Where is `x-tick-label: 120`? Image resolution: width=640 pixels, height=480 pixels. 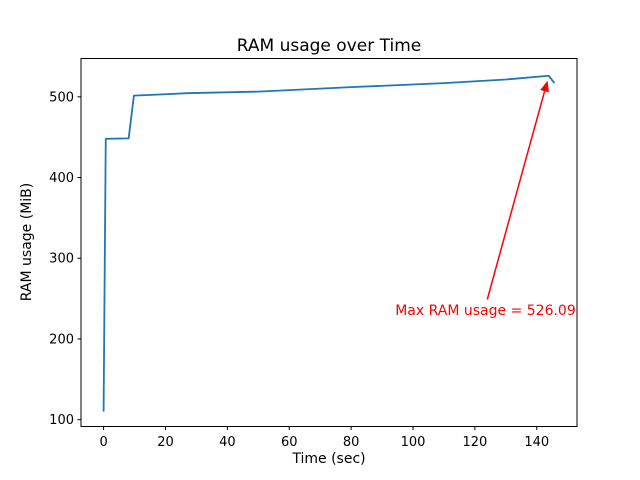 x-tick-label: 120 is located at coordinates (474, 442).